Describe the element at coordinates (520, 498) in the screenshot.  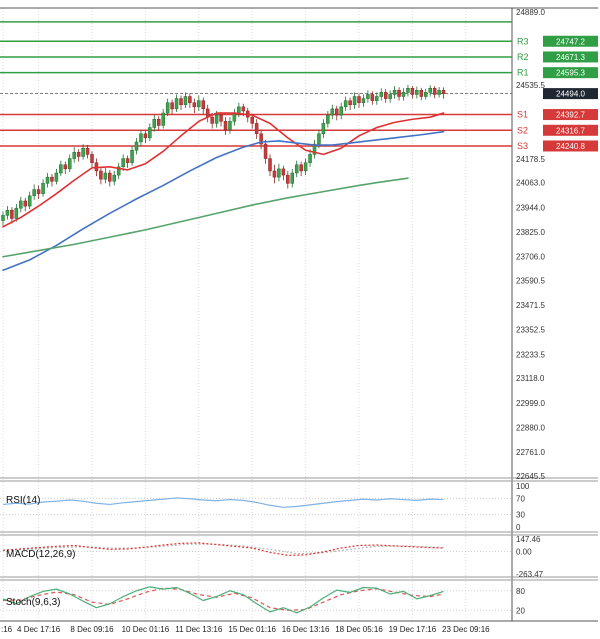
I see `rsi-axis-label: 70` at that location.